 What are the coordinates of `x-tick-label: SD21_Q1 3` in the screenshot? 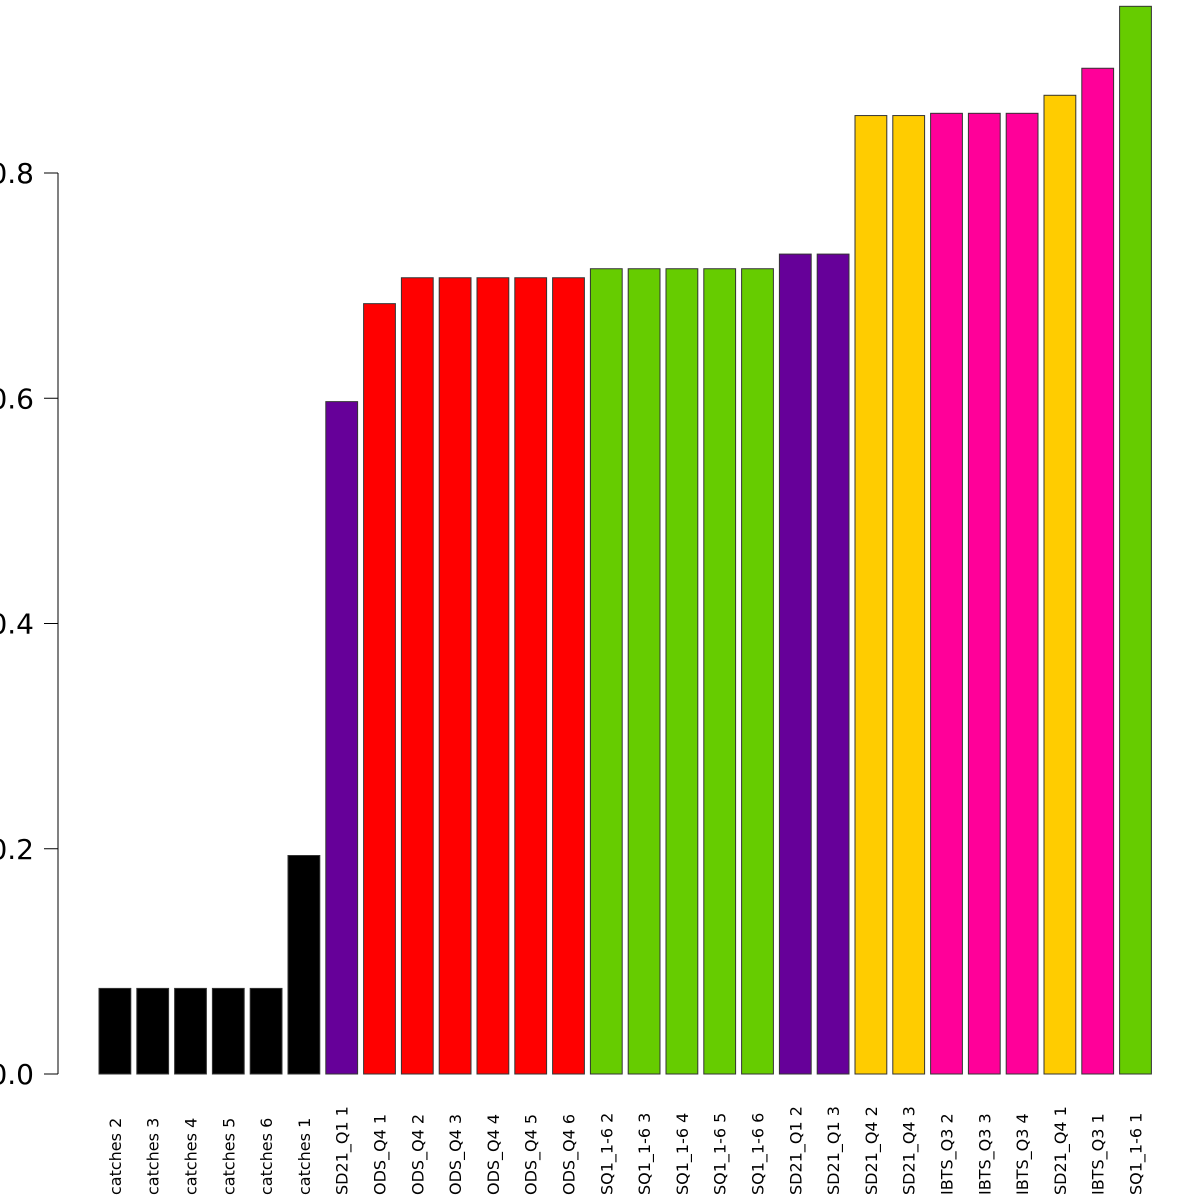 It's located at (834, 1150).